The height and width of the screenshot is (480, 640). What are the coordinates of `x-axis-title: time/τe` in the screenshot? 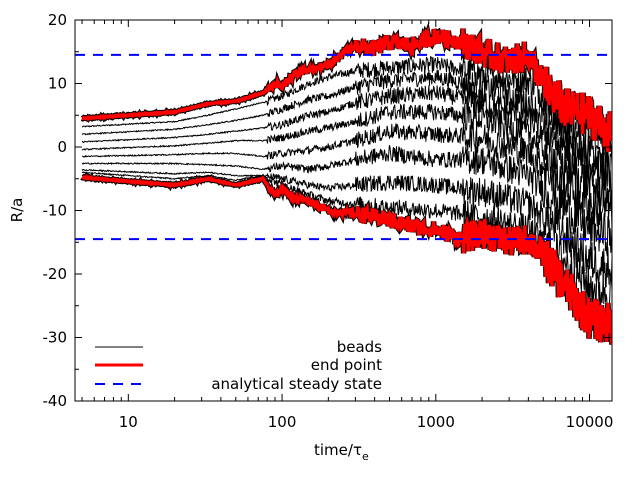 It's located at (341, 452).